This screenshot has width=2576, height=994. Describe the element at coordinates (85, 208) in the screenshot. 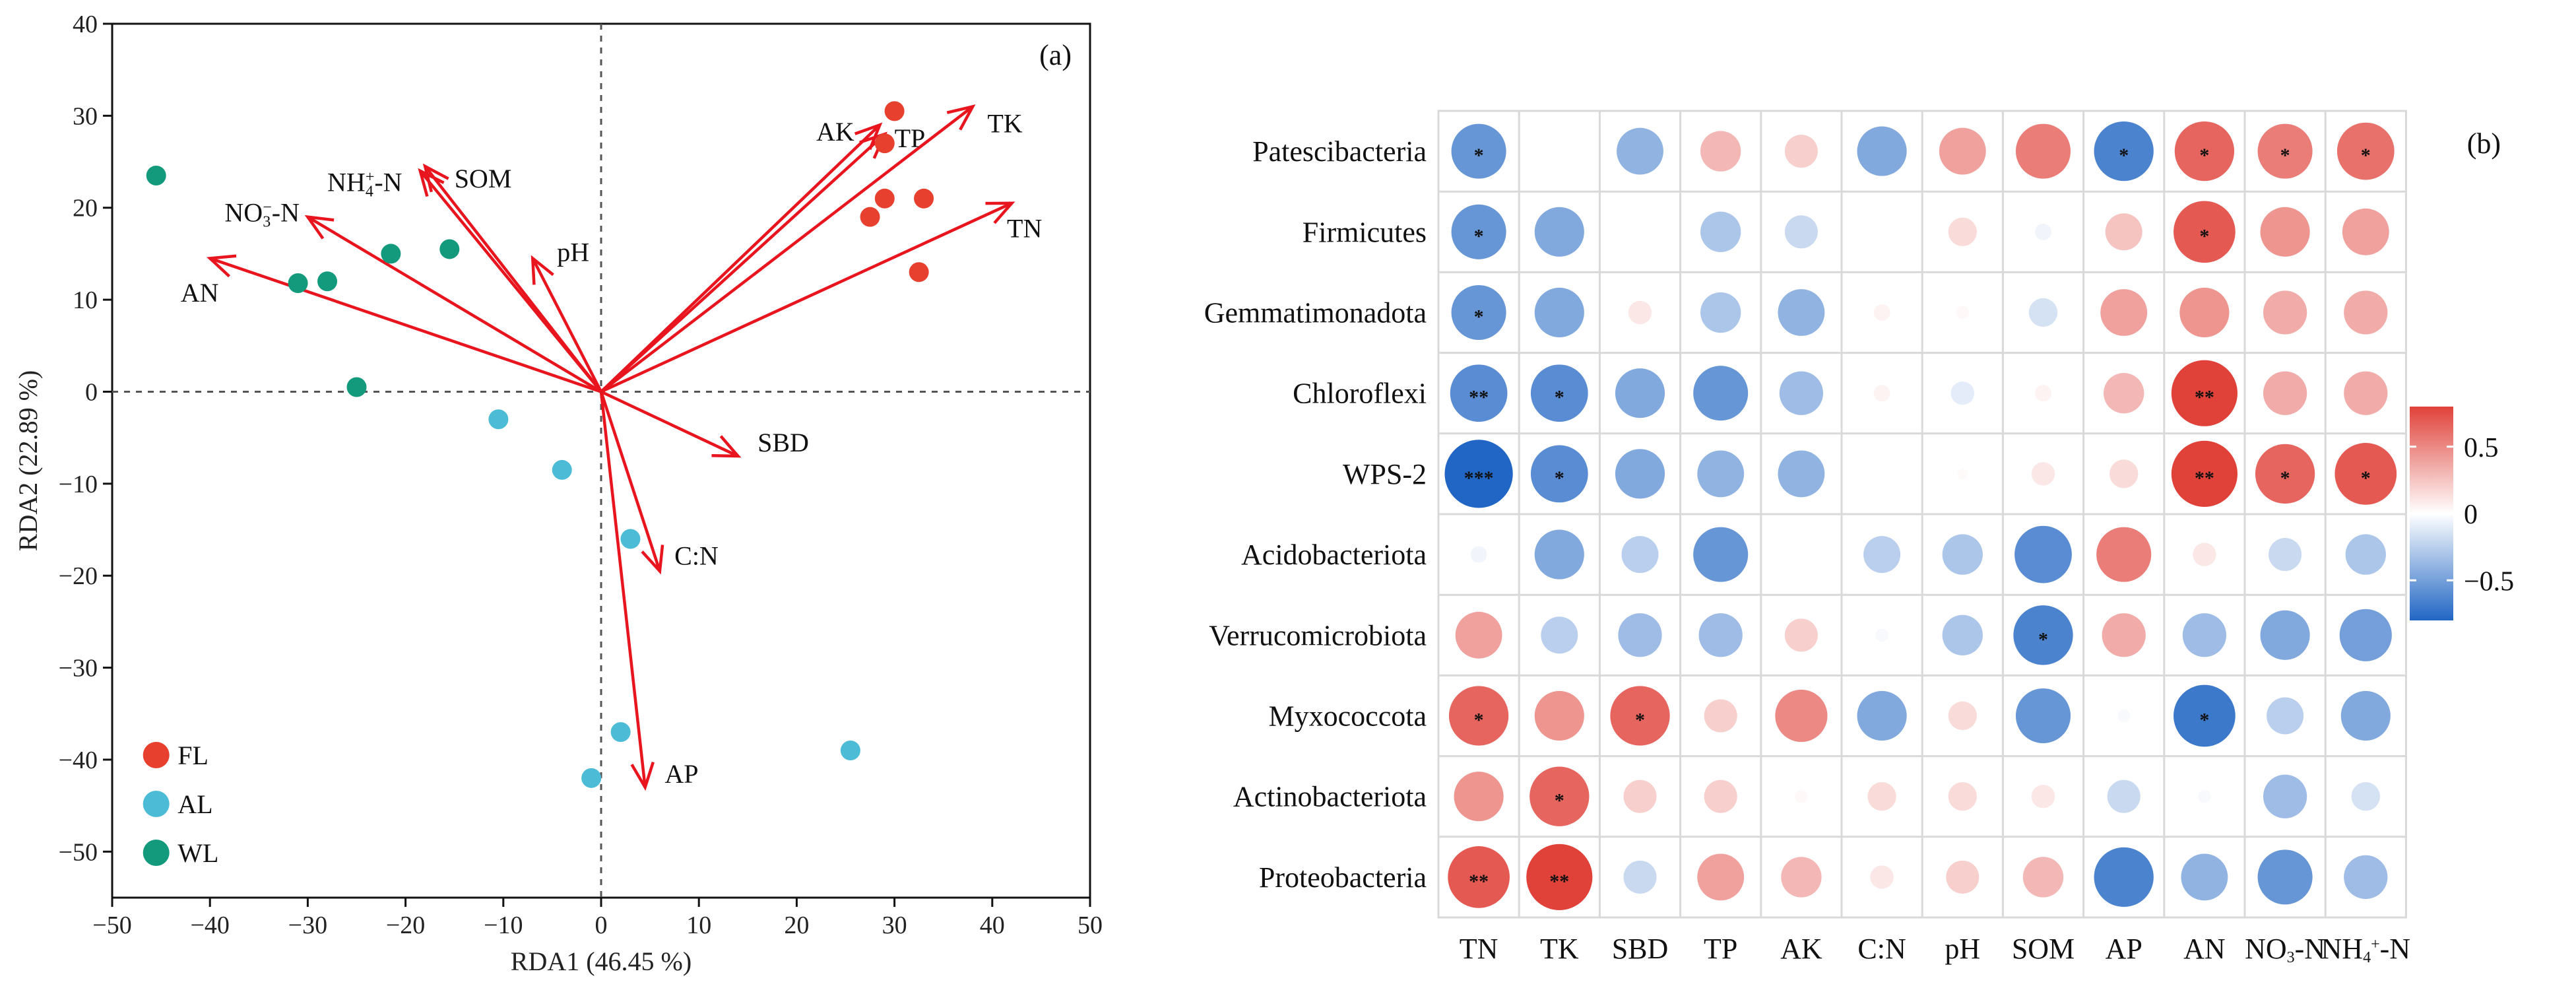

I see `y-tick-label: 20` at that location.